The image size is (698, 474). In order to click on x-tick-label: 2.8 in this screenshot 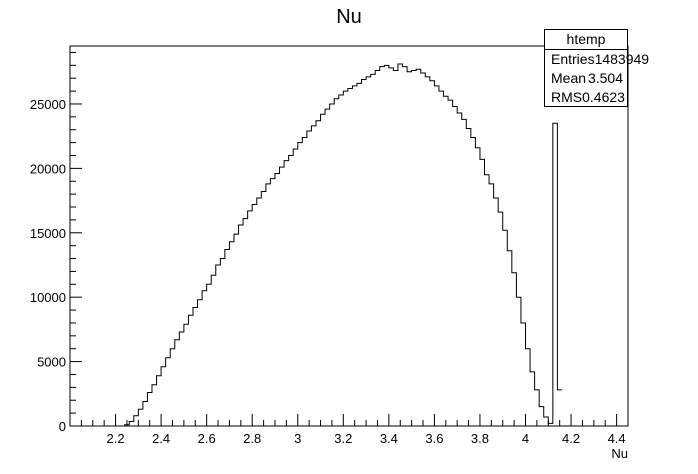, I will do `click(252, 438)`.